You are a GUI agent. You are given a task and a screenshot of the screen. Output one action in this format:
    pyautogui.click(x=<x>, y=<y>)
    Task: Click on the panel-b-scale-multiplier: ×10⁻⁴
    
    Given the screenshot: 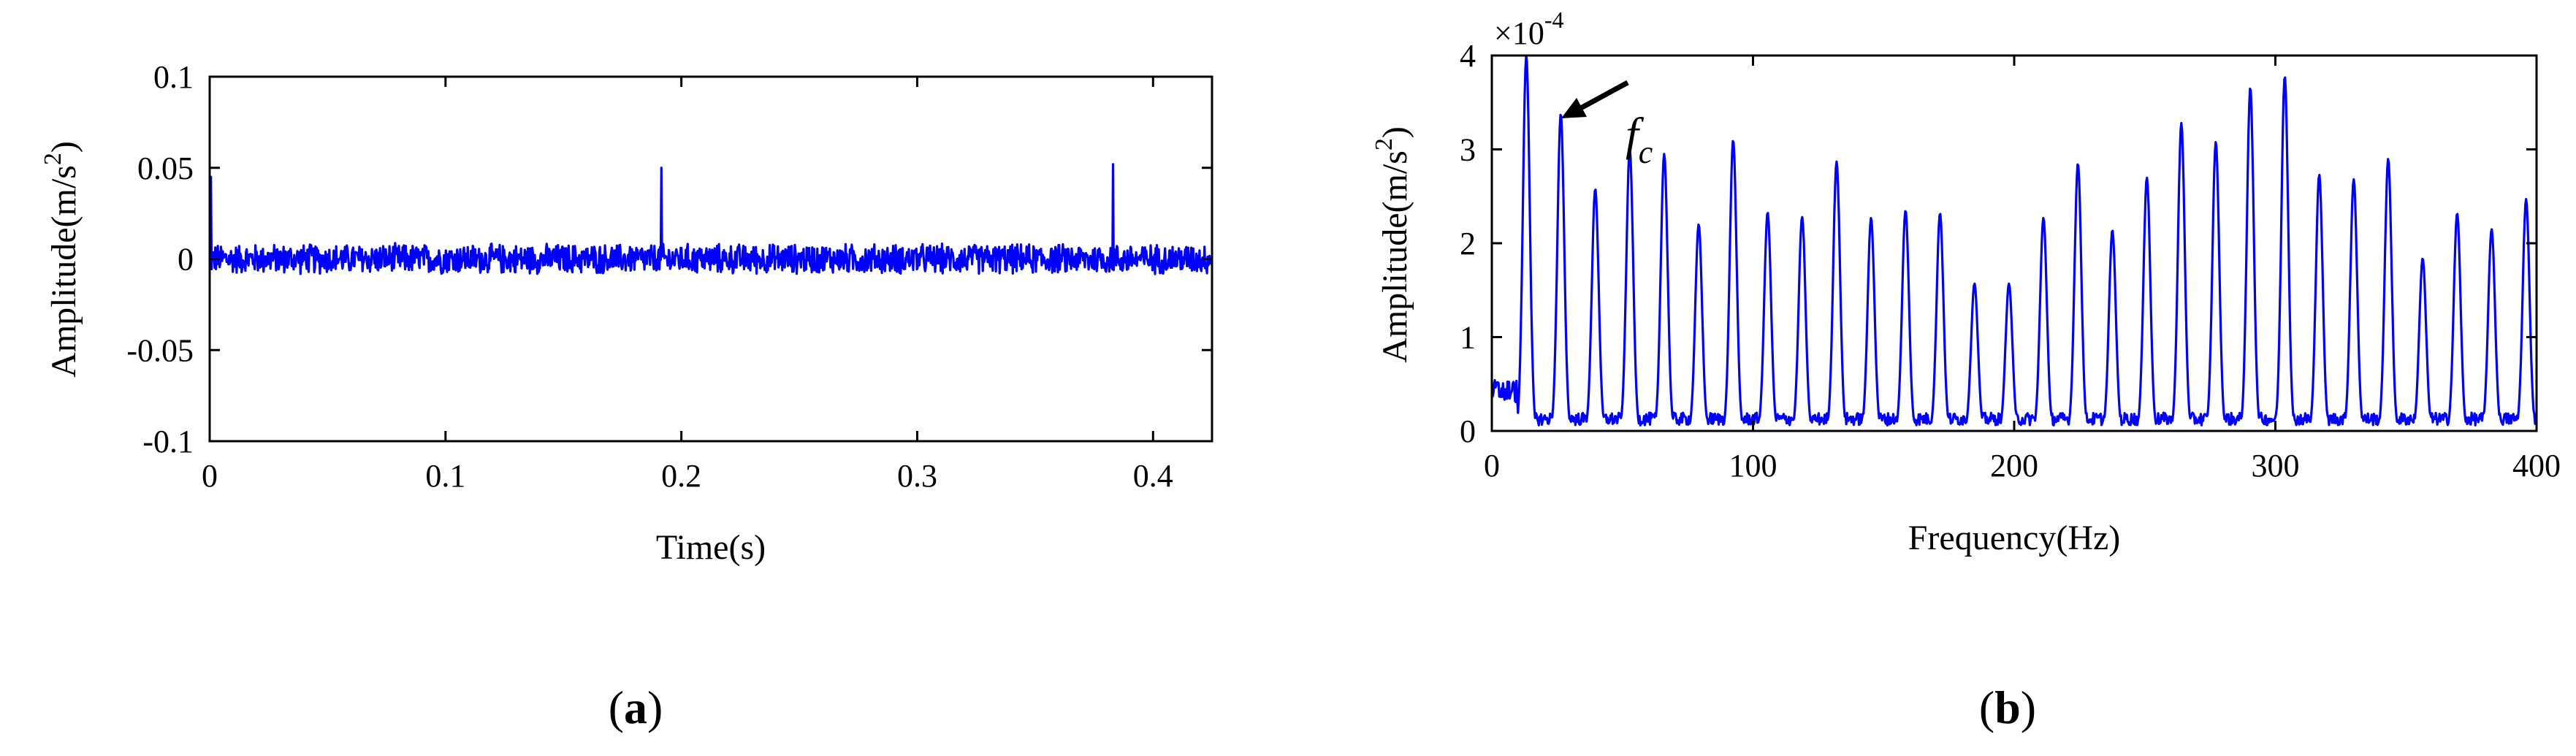 What is the action you would take?
    pyautogui.click(x=1529, y=29)
    